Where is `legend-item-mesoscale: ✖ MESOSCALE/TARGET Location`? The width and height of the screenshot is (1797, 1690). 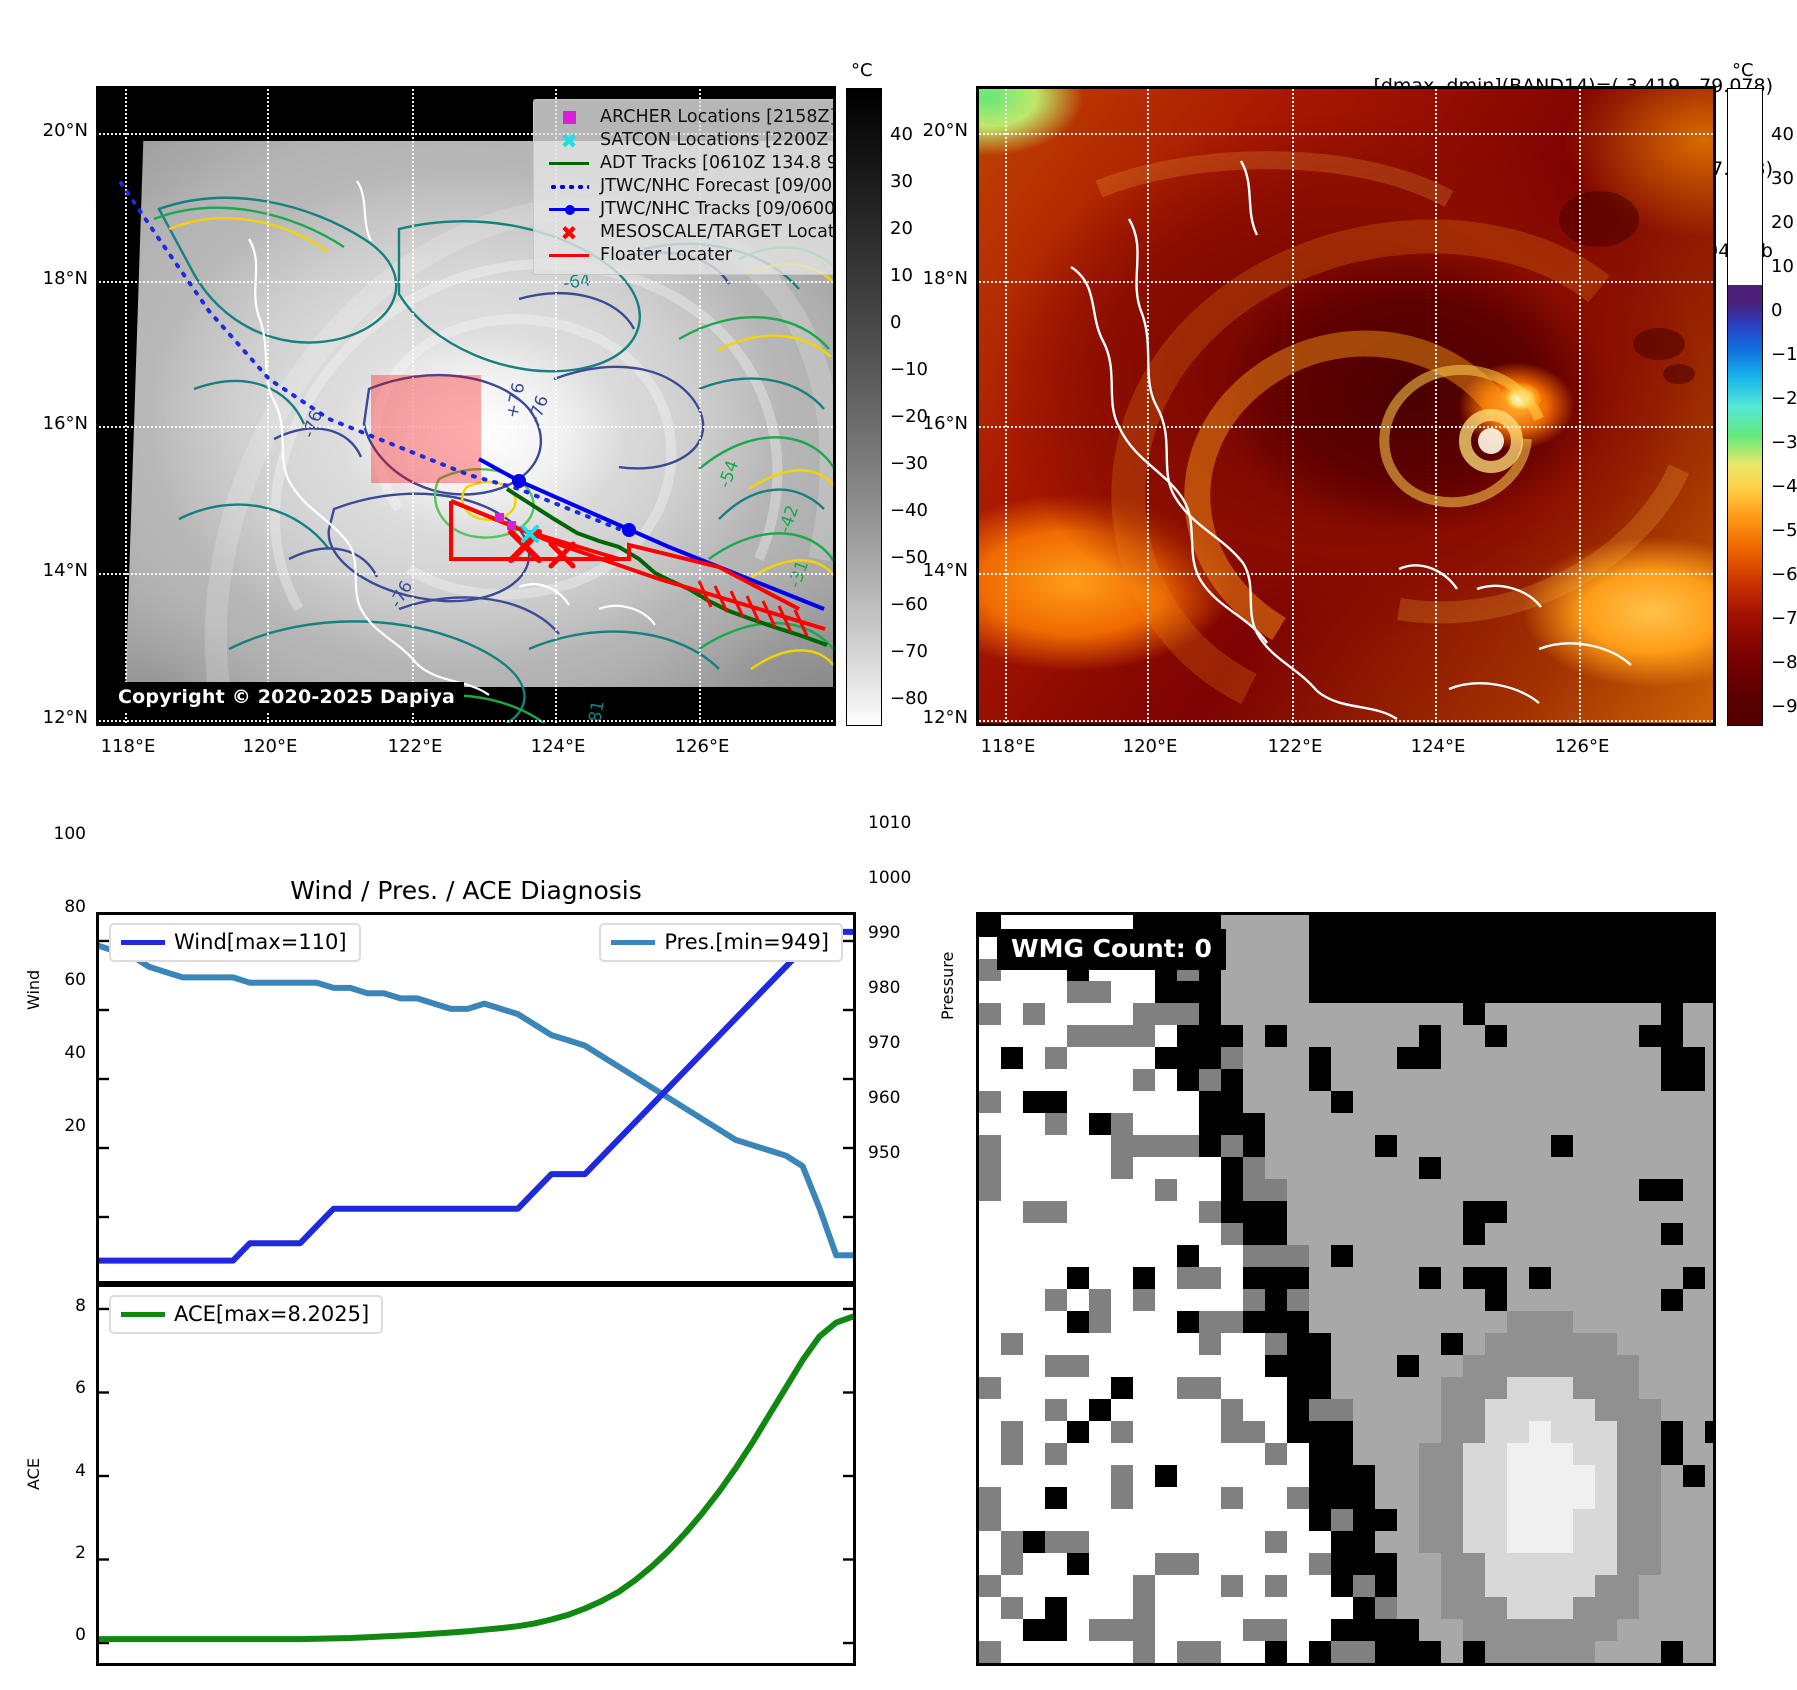 legend-item-mesoscale: ✖ MESOSCALE/TARGET Location is located at coordinates (689, 232).